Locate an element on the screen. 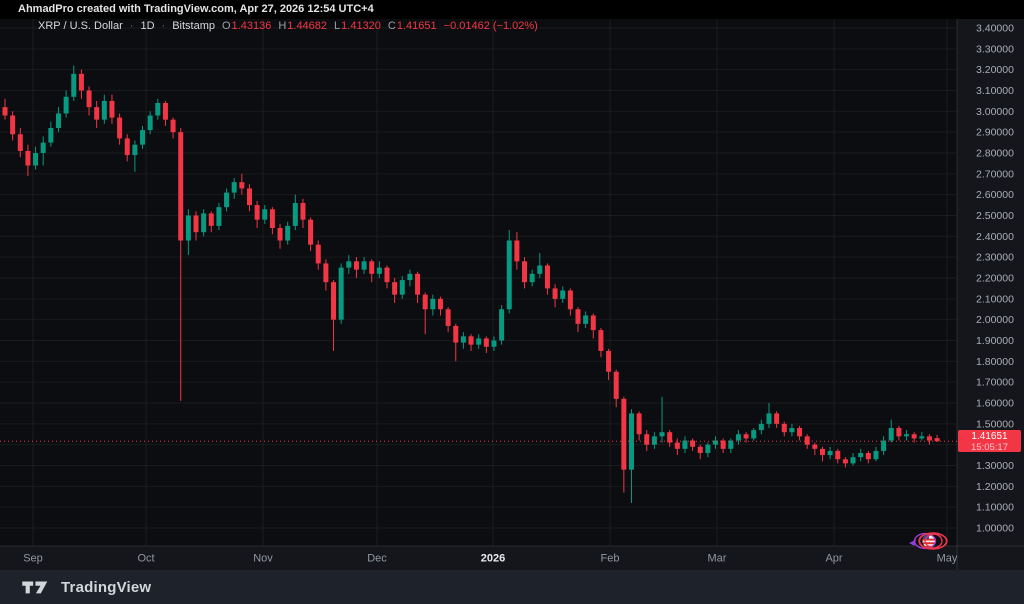 The image size is (1024, 604). close-value: C 1.41651 is located at coordinates (412, 26).